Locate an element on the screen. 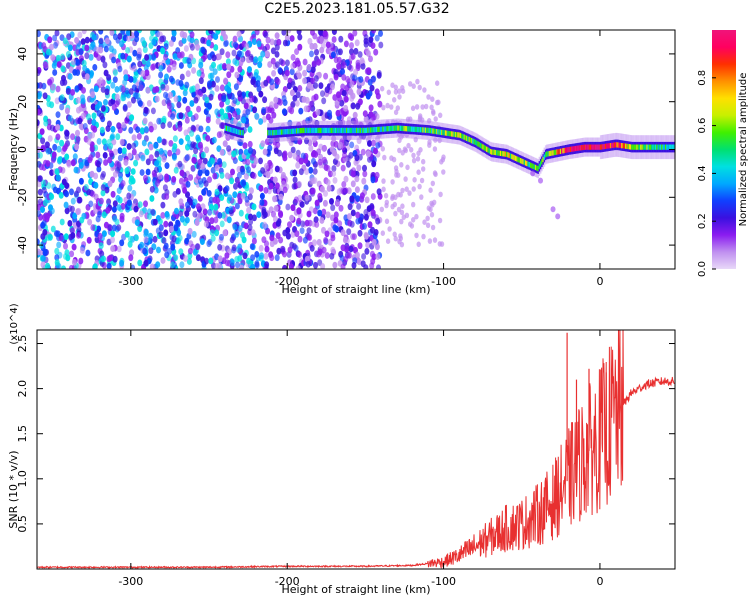 Image resolution: width=750 pixels, height=600 pixels. bottom-y-multiplier: (x10^4) is located at coordinates (14, 323).